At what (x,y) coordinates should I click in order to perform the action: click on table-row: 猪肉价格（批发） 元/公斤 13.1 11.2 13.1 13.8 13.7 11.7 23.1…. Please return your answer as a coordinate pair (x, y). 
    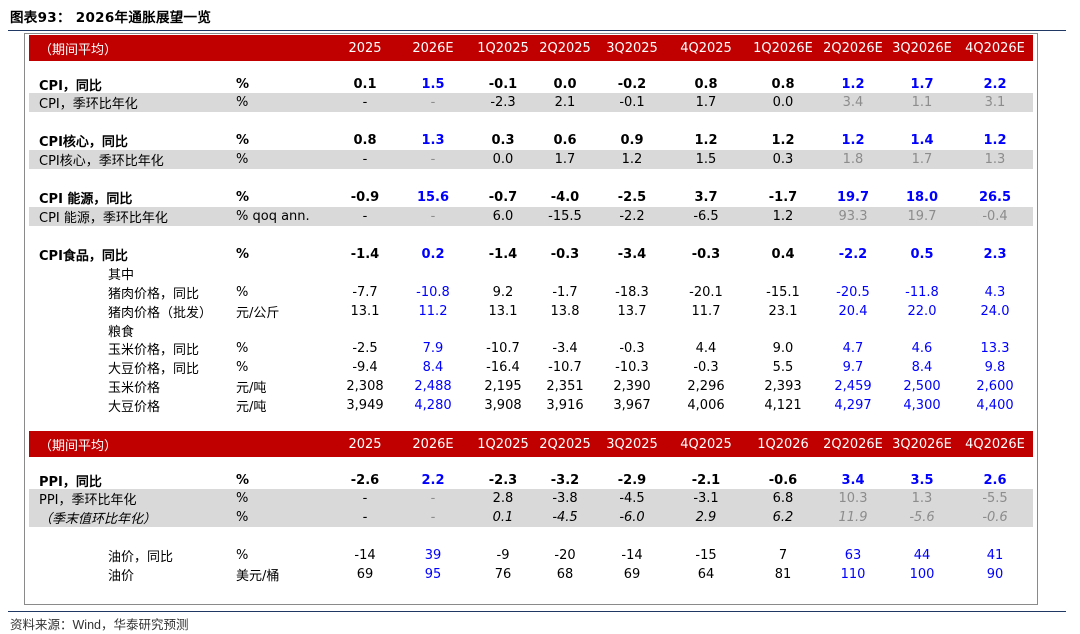
    Looking at the image, I should click on (531, 311).